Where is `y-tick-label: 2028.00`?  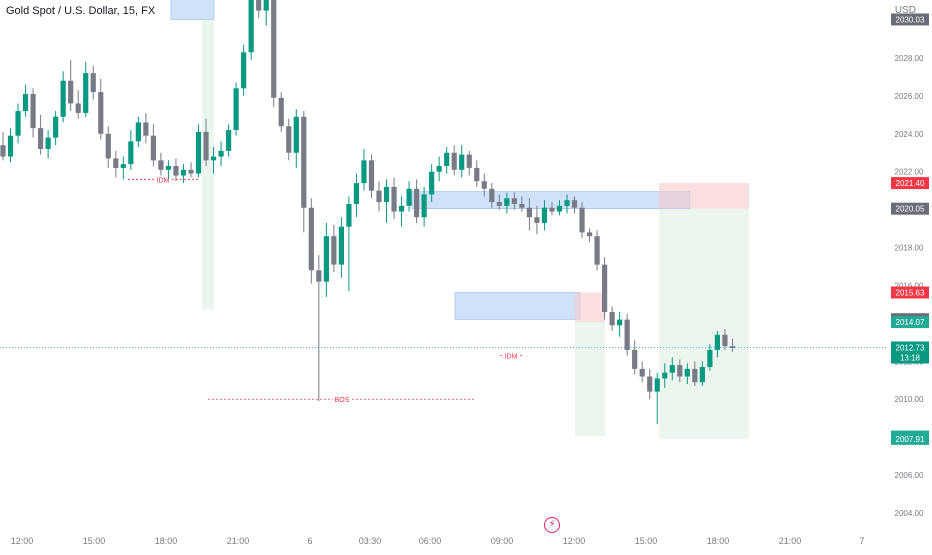 y-tick-label: 2028.00 is located at coordinates (909, 58).